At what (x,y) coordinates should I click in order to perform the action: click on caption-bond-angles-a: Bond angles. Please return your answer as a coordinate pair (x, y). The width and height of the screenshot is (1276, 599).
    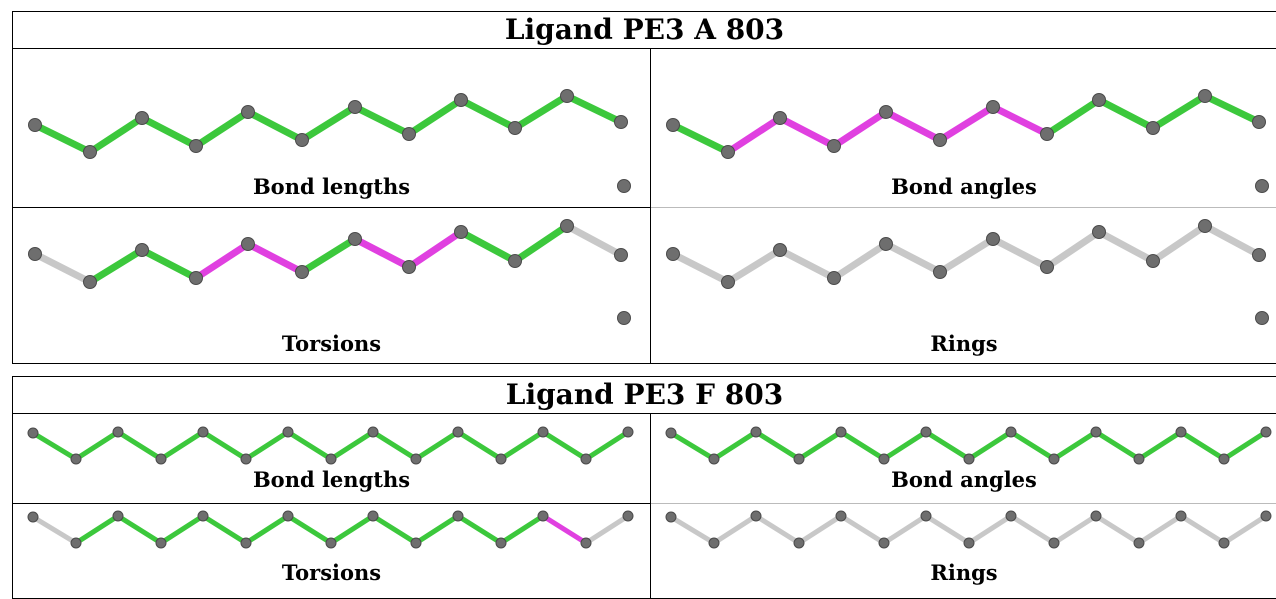
    Looking at the image, I should click on (964, 186).